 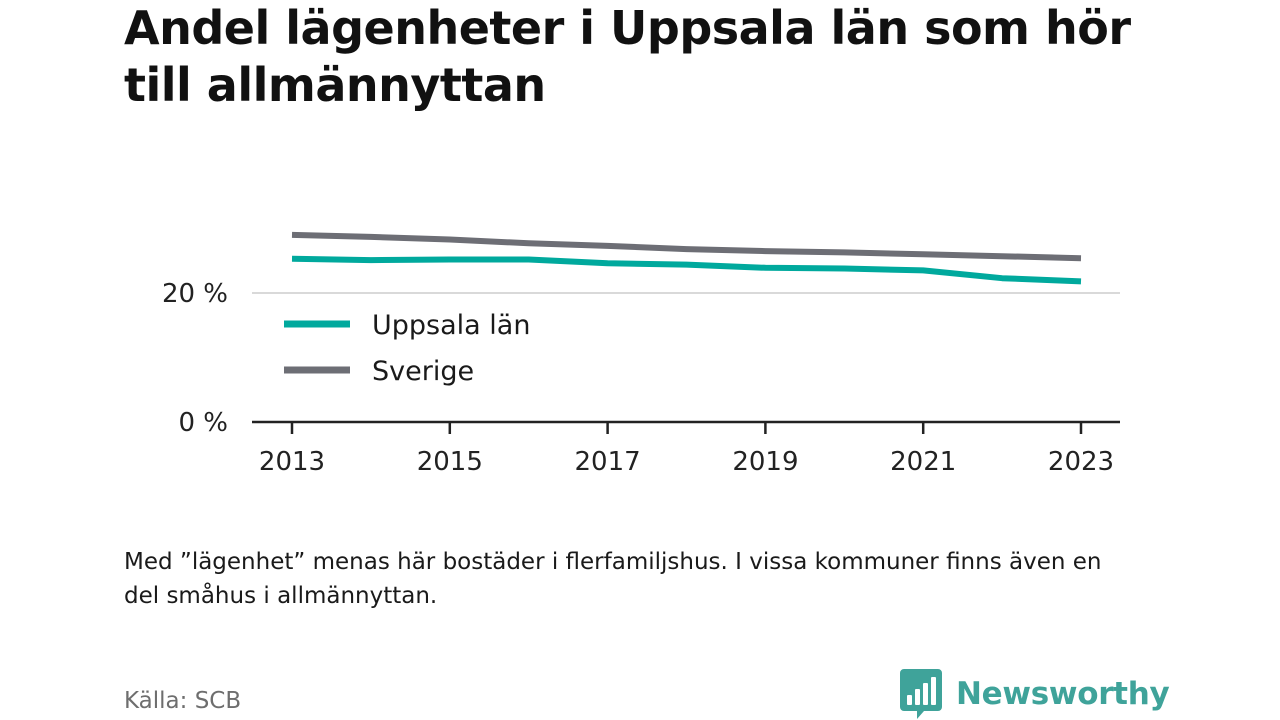 What do you see at coordinates (921, 694) in the screenshot?
I see `bar-chart-speech-bubble-icon` at bounding box center [921, 694].